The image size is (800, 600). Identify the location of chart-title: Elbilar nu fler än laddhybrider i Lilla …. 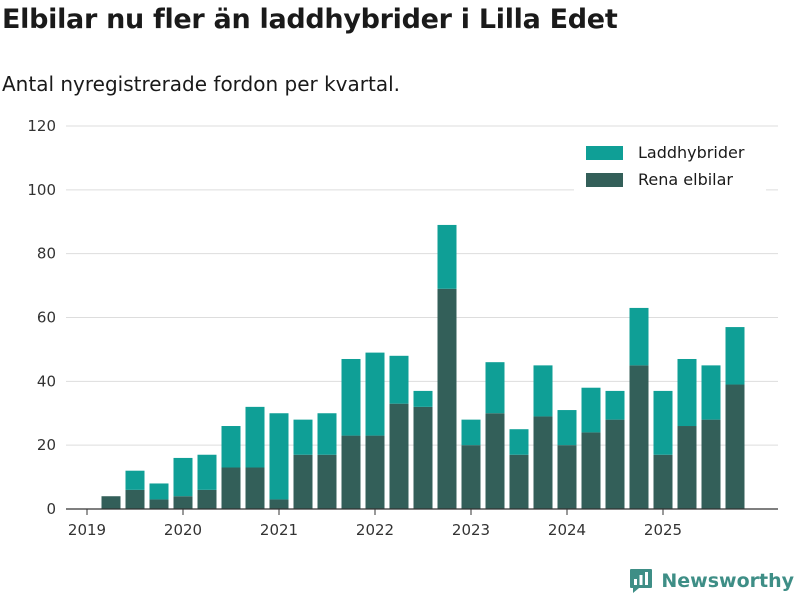
(310, 19).